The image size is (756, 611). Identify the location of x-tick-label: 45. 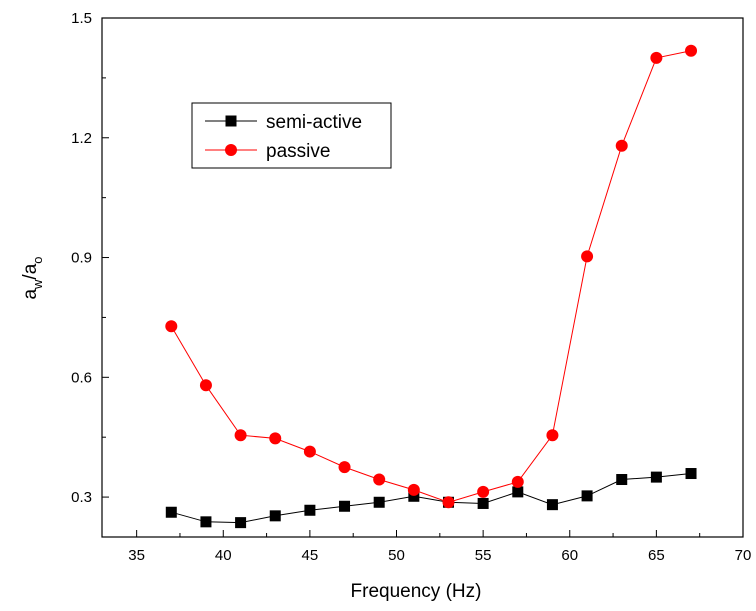
(310, 555).